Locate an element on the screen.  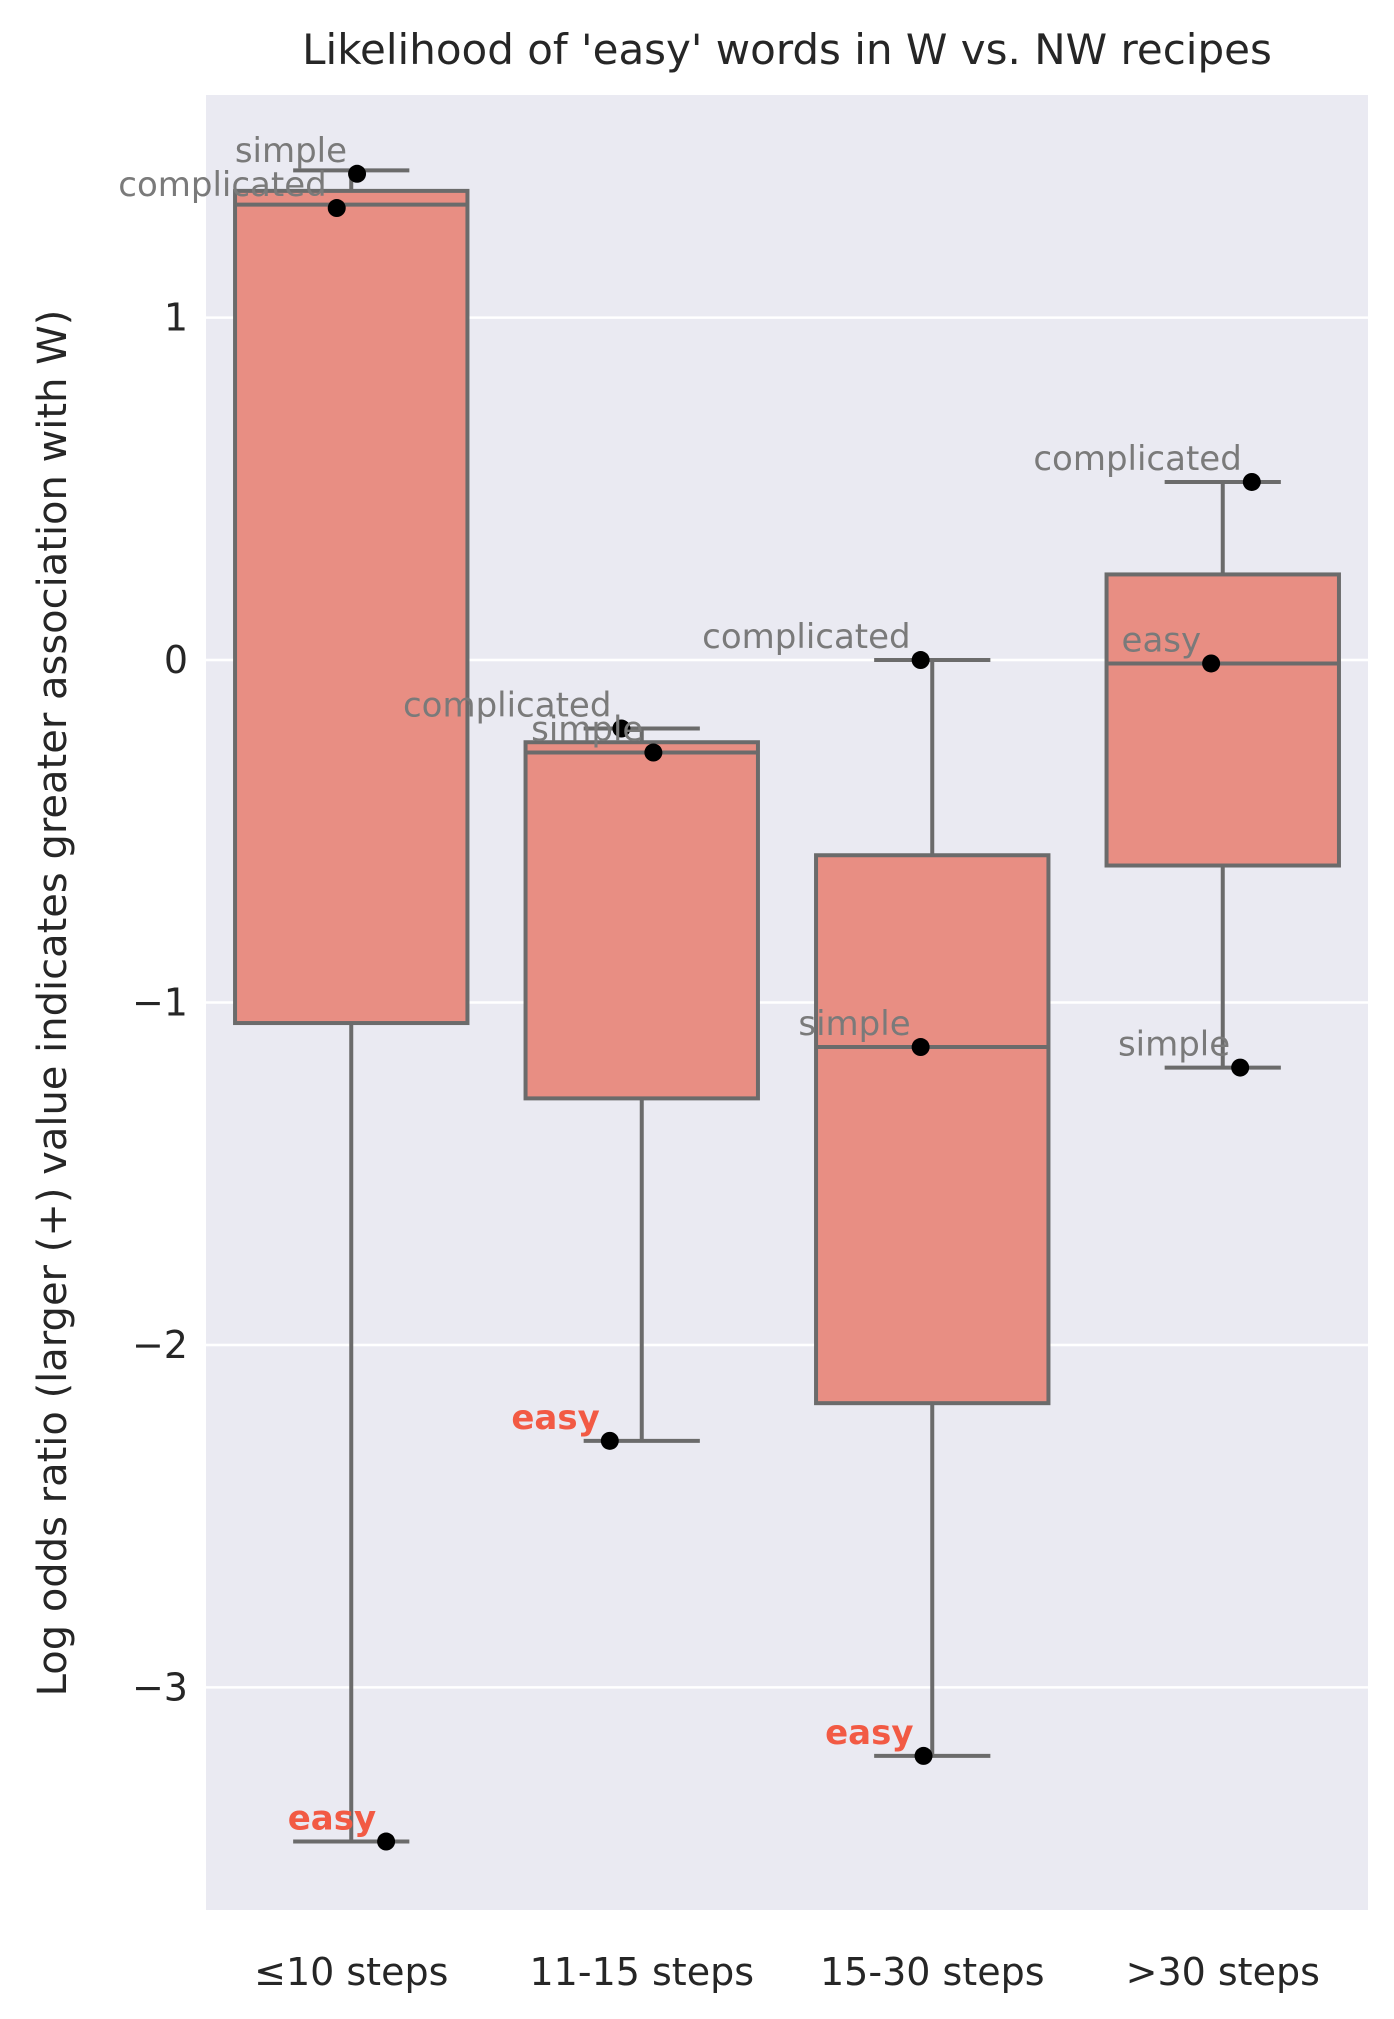
y-axis-ticks: 1 0 −1 −2 −3 is located at coordinates (160, 1003).